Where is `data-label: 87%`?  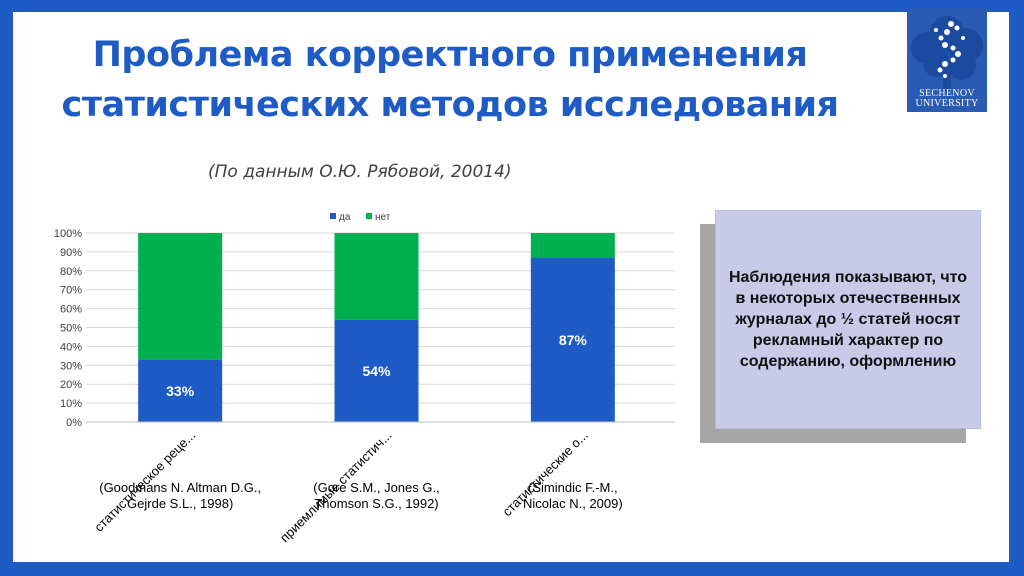
data-label: 87% is located at coordinates (573, 340).